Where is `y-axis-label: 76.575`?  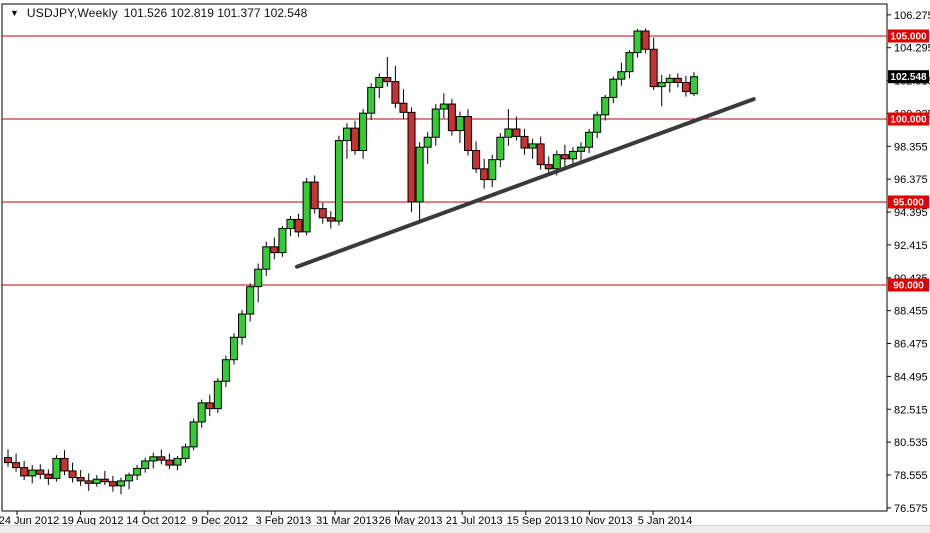
y-axis-label: 76.575 is located at coordinates (911, 509).